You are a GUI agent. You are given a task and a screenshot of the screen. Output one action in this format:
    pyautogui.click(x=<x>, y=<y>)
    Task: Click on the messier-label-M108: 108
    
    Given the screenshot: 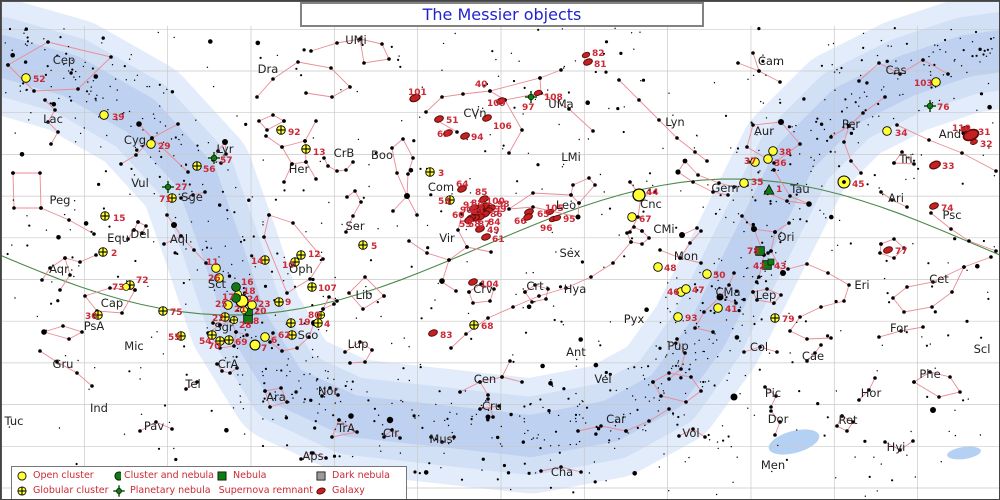 What is the action you would take?
    pyautogui.click(x=553, y=98)
    